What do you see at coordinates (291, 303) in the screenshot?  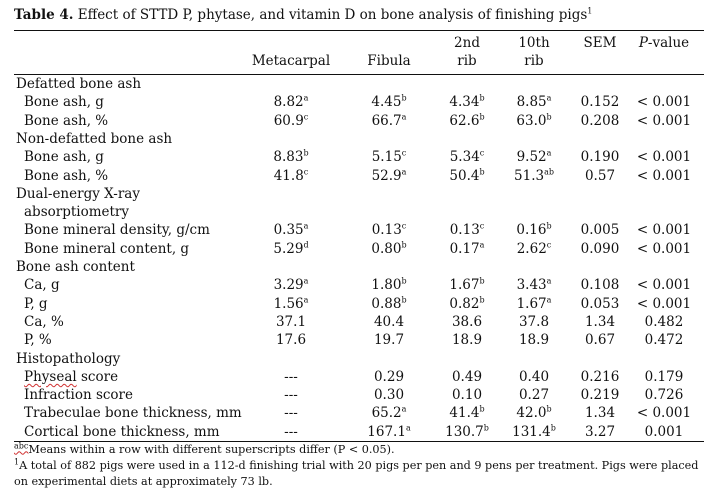 I see `cell-metacarpal: 1.56a` at bounding box center [291, 303].